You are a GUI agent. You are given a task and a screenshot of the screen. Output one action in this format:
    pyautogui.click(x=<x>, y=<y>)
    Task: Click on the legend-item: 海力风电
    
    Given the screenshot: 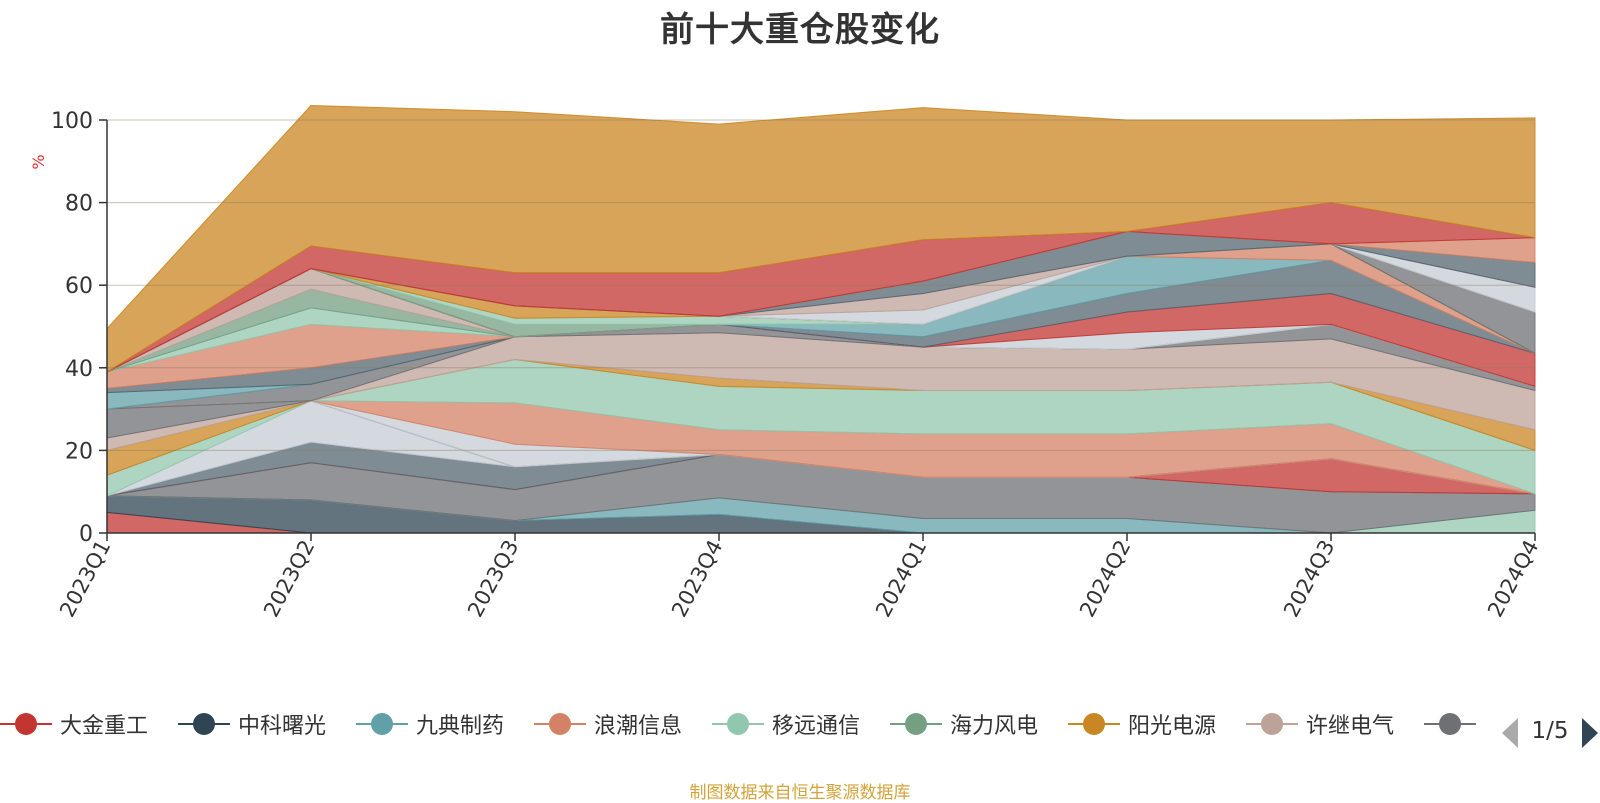 What is the action you would take?
    pyautogui.click(x=964, y=724)
    